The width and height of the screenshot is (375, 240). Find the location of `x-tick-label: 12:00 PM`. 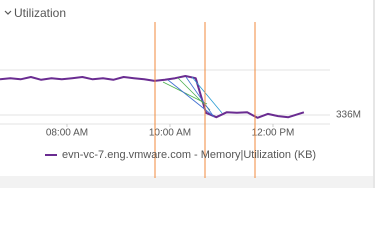

x-tick-label: 12:00 PM is located at coordinates (273, 133).